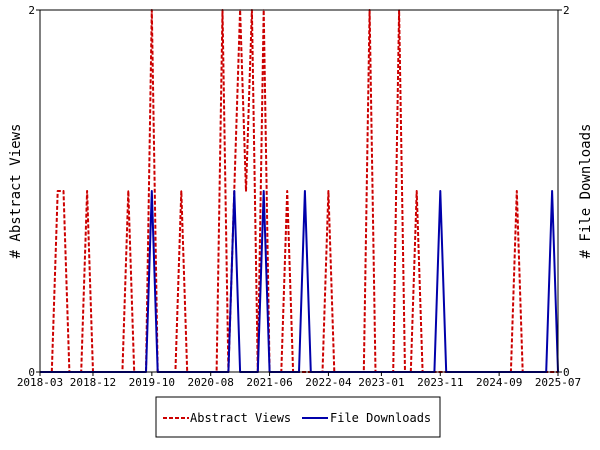  What do you see at coordinates (31, 10) in the screenshot?
I see `y-left-tick-label: 2` at bounding box center [31, 10].